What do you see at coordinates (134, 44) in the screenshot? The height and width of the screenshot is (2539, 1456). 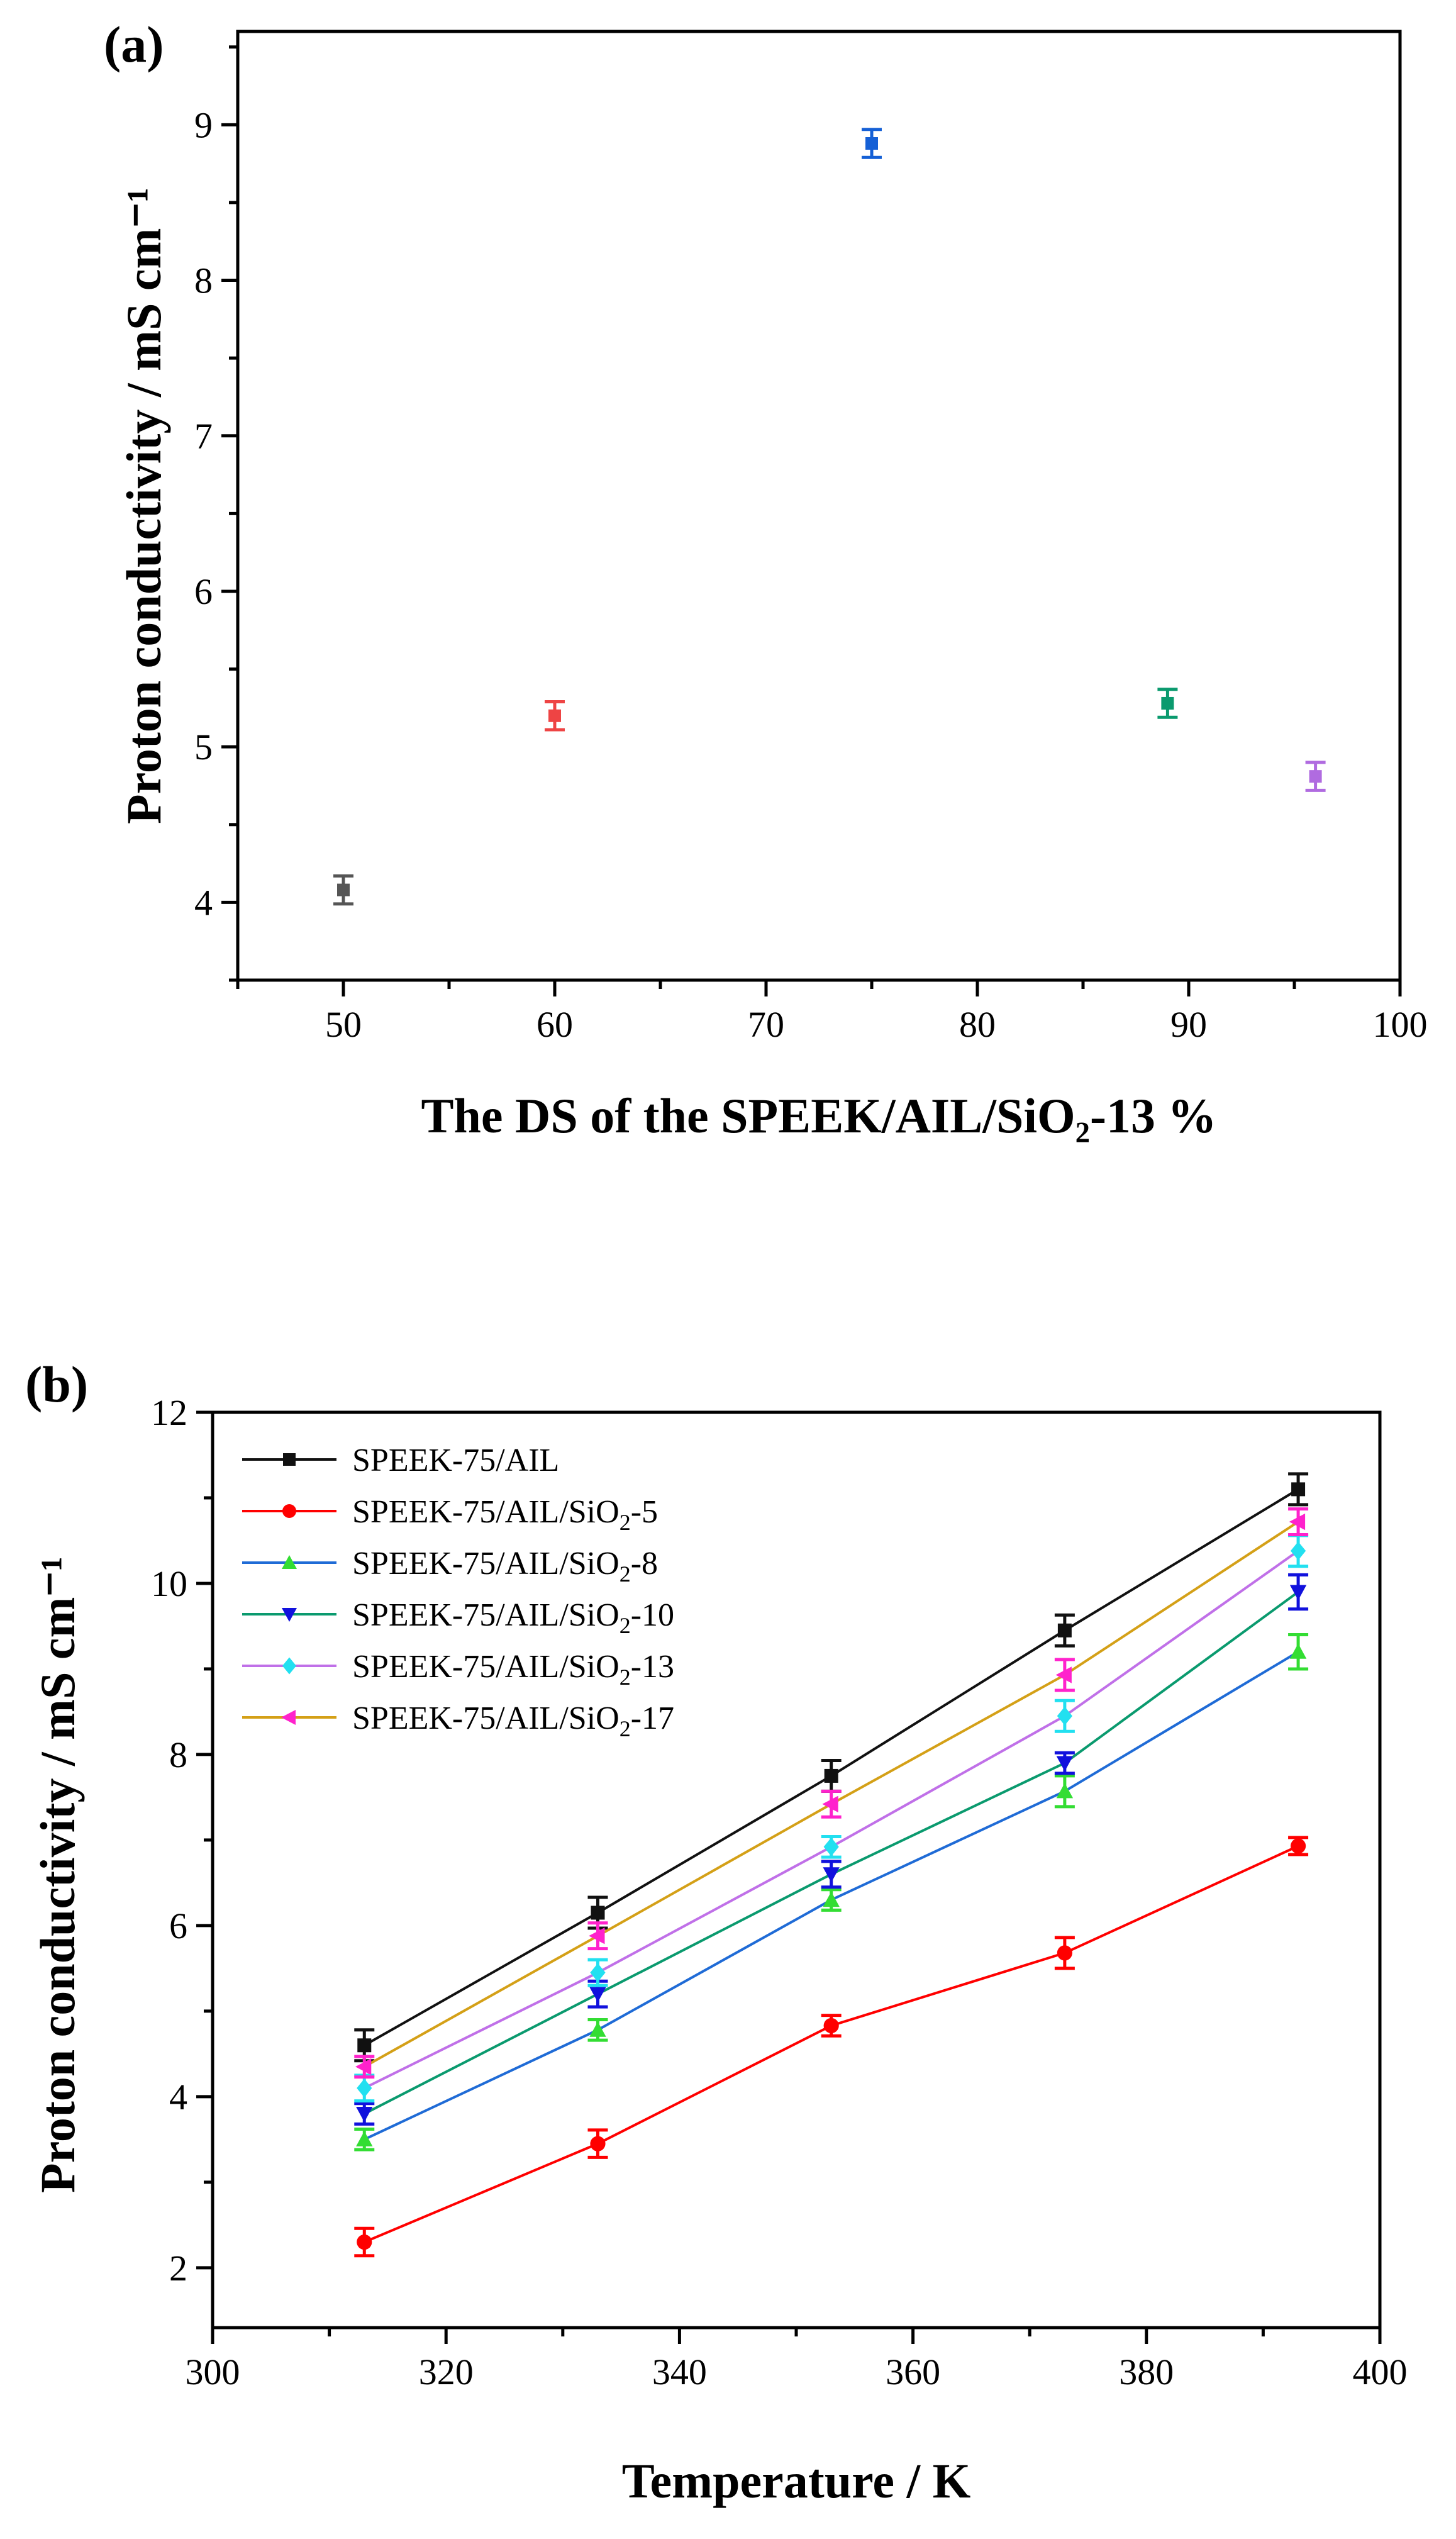 I see `panel-a-label: (a)` at bounding box center [134, 44].